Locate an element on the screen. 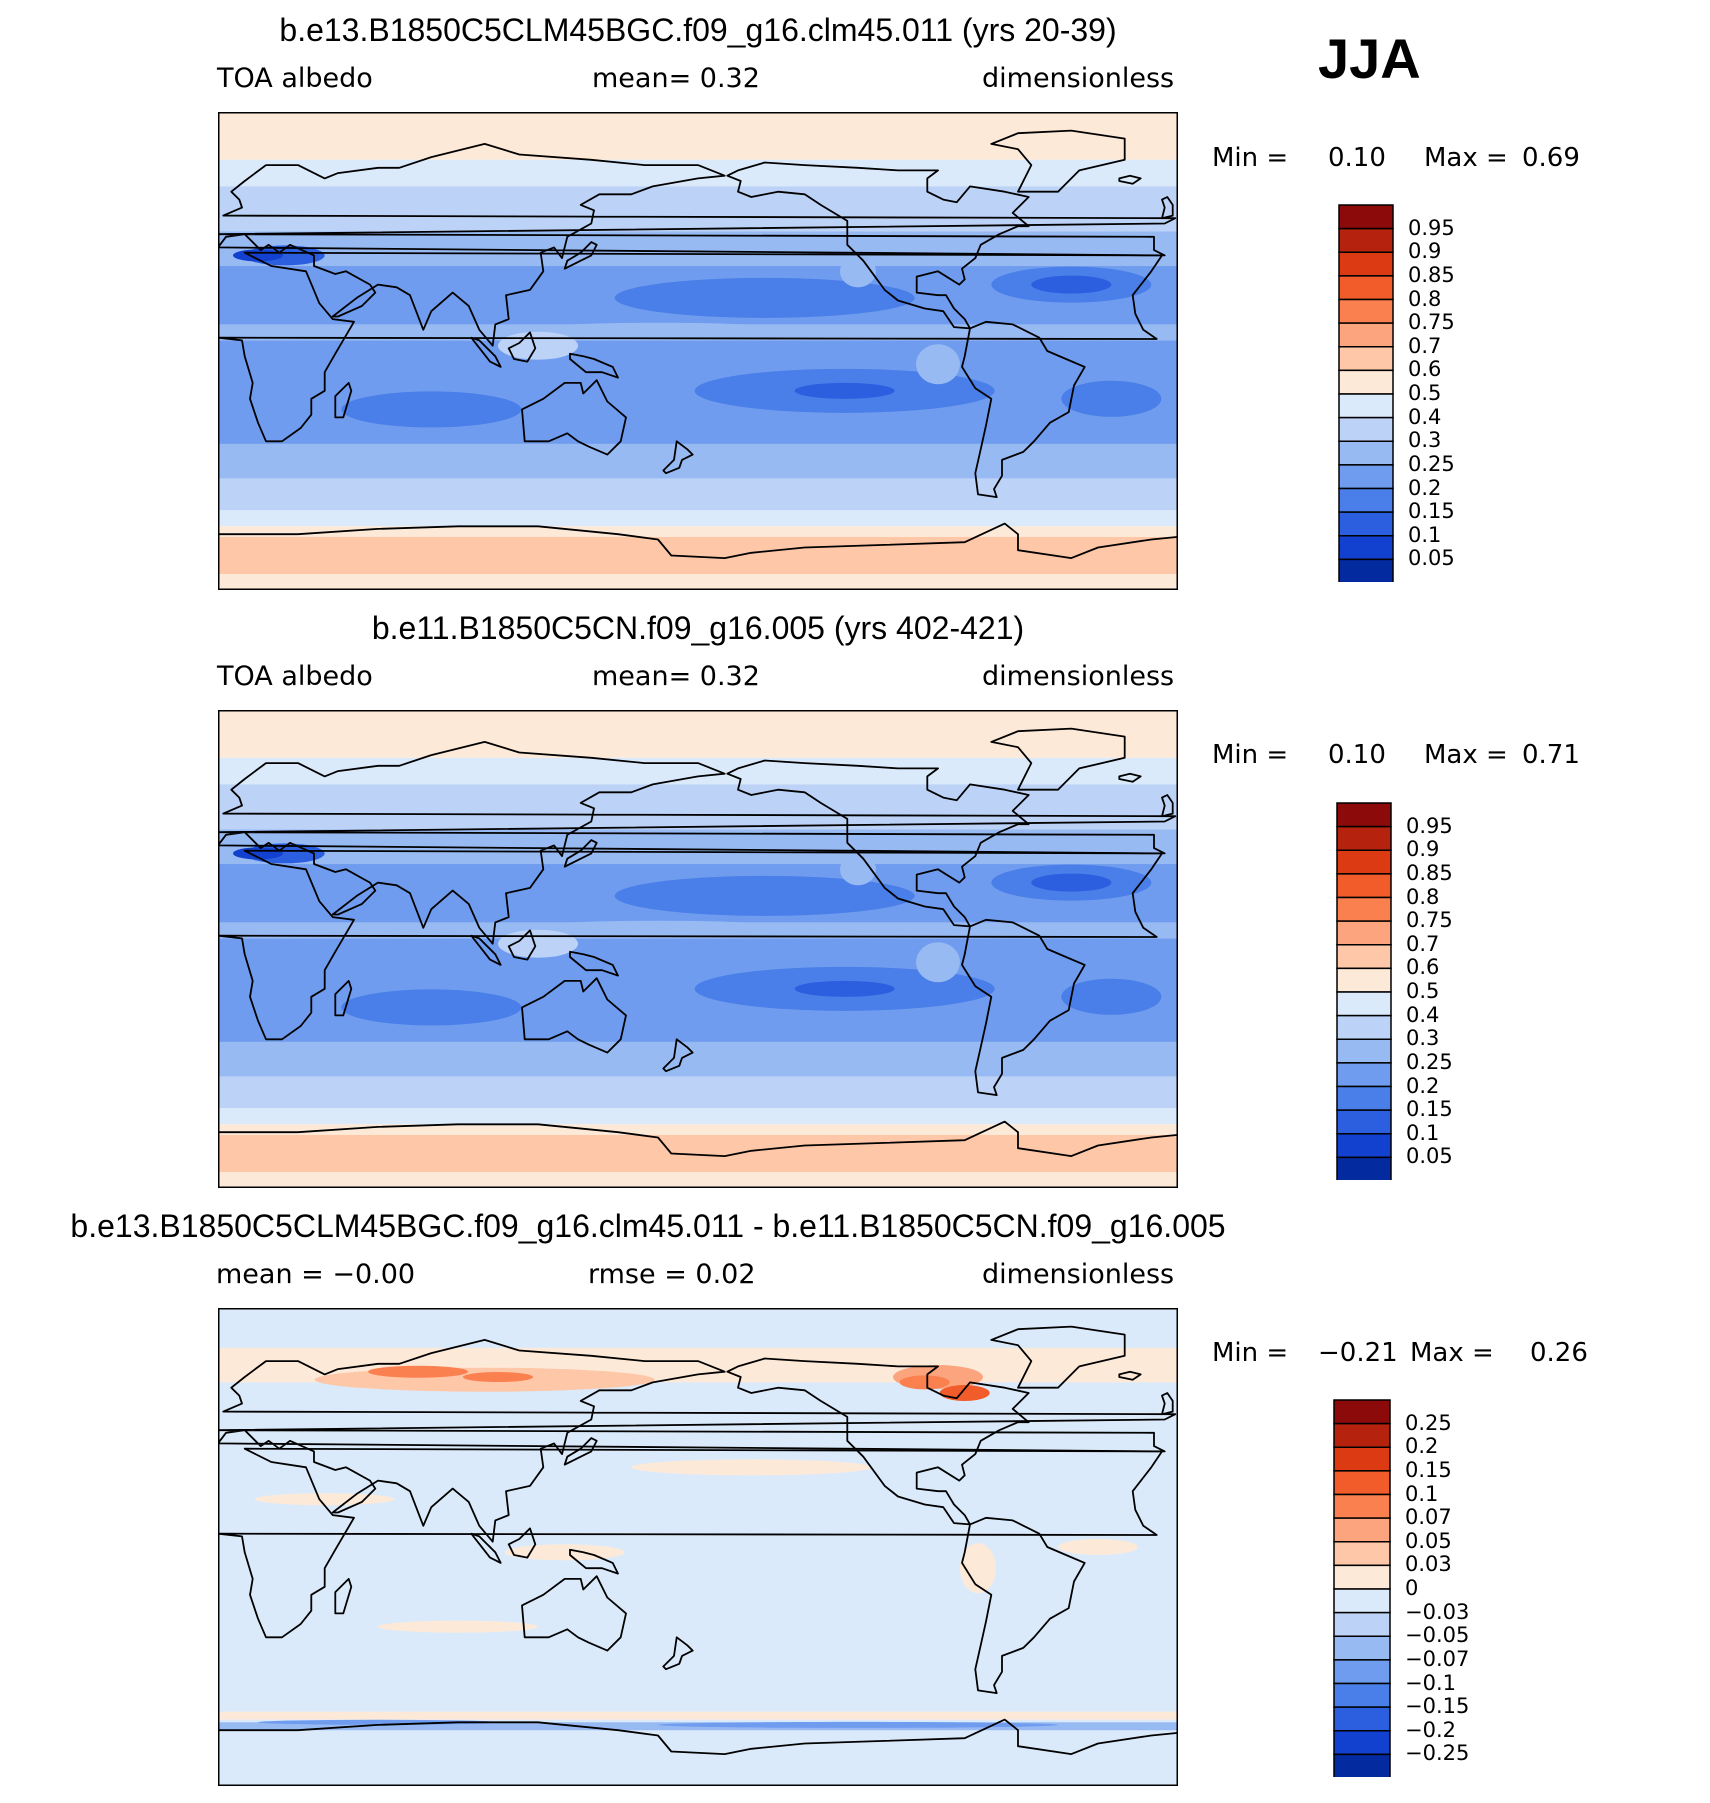  colorbar-tick-label: 0.03 is located at coordinates (1428, 1564).